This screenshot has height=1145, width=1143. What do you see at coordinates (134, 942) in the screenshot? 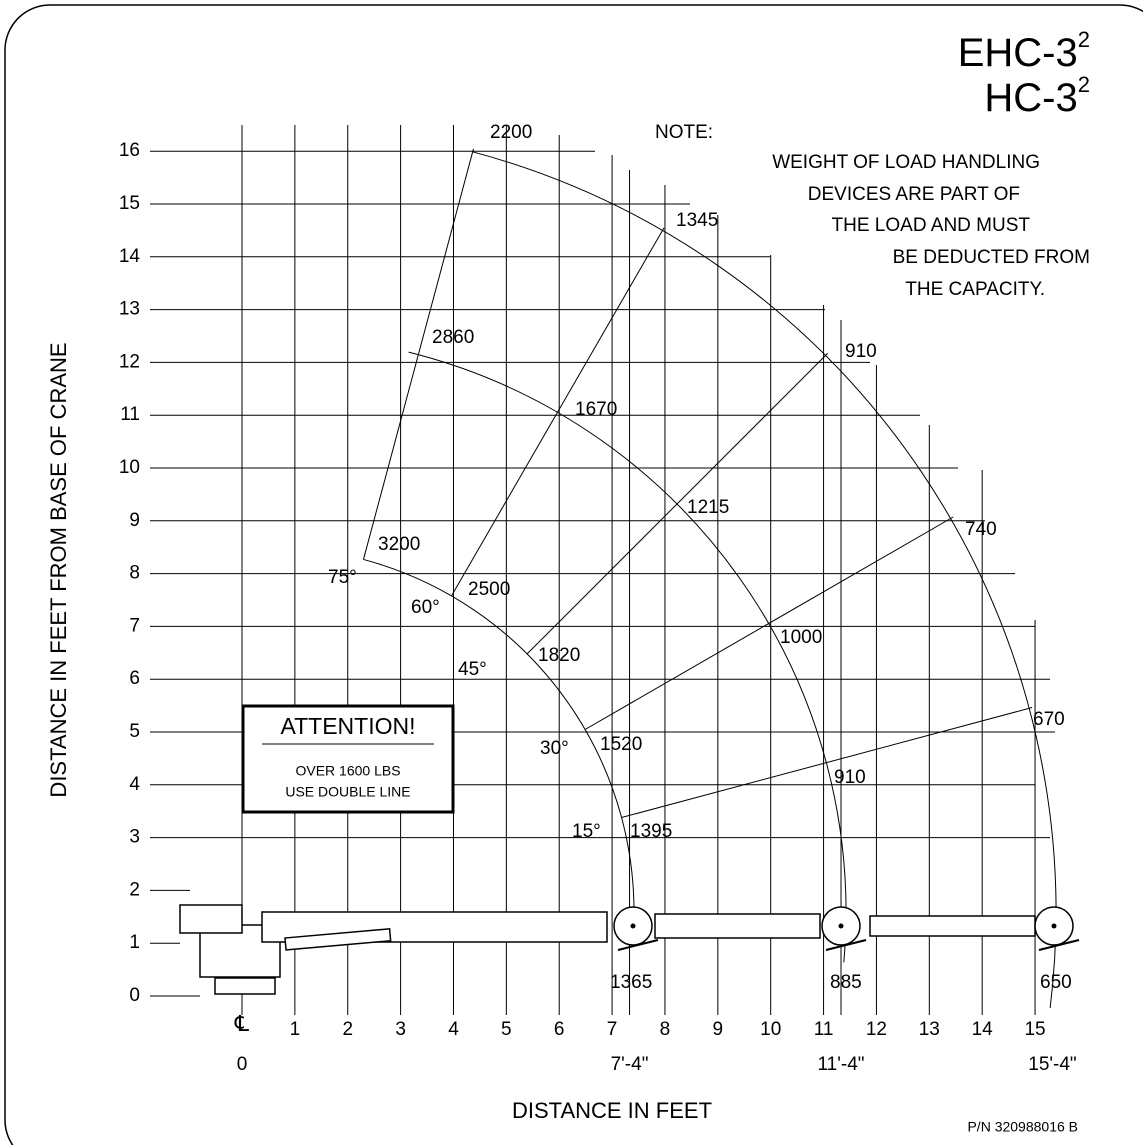
I see `y-tick-label: 1` at bounding box center [134, 942].